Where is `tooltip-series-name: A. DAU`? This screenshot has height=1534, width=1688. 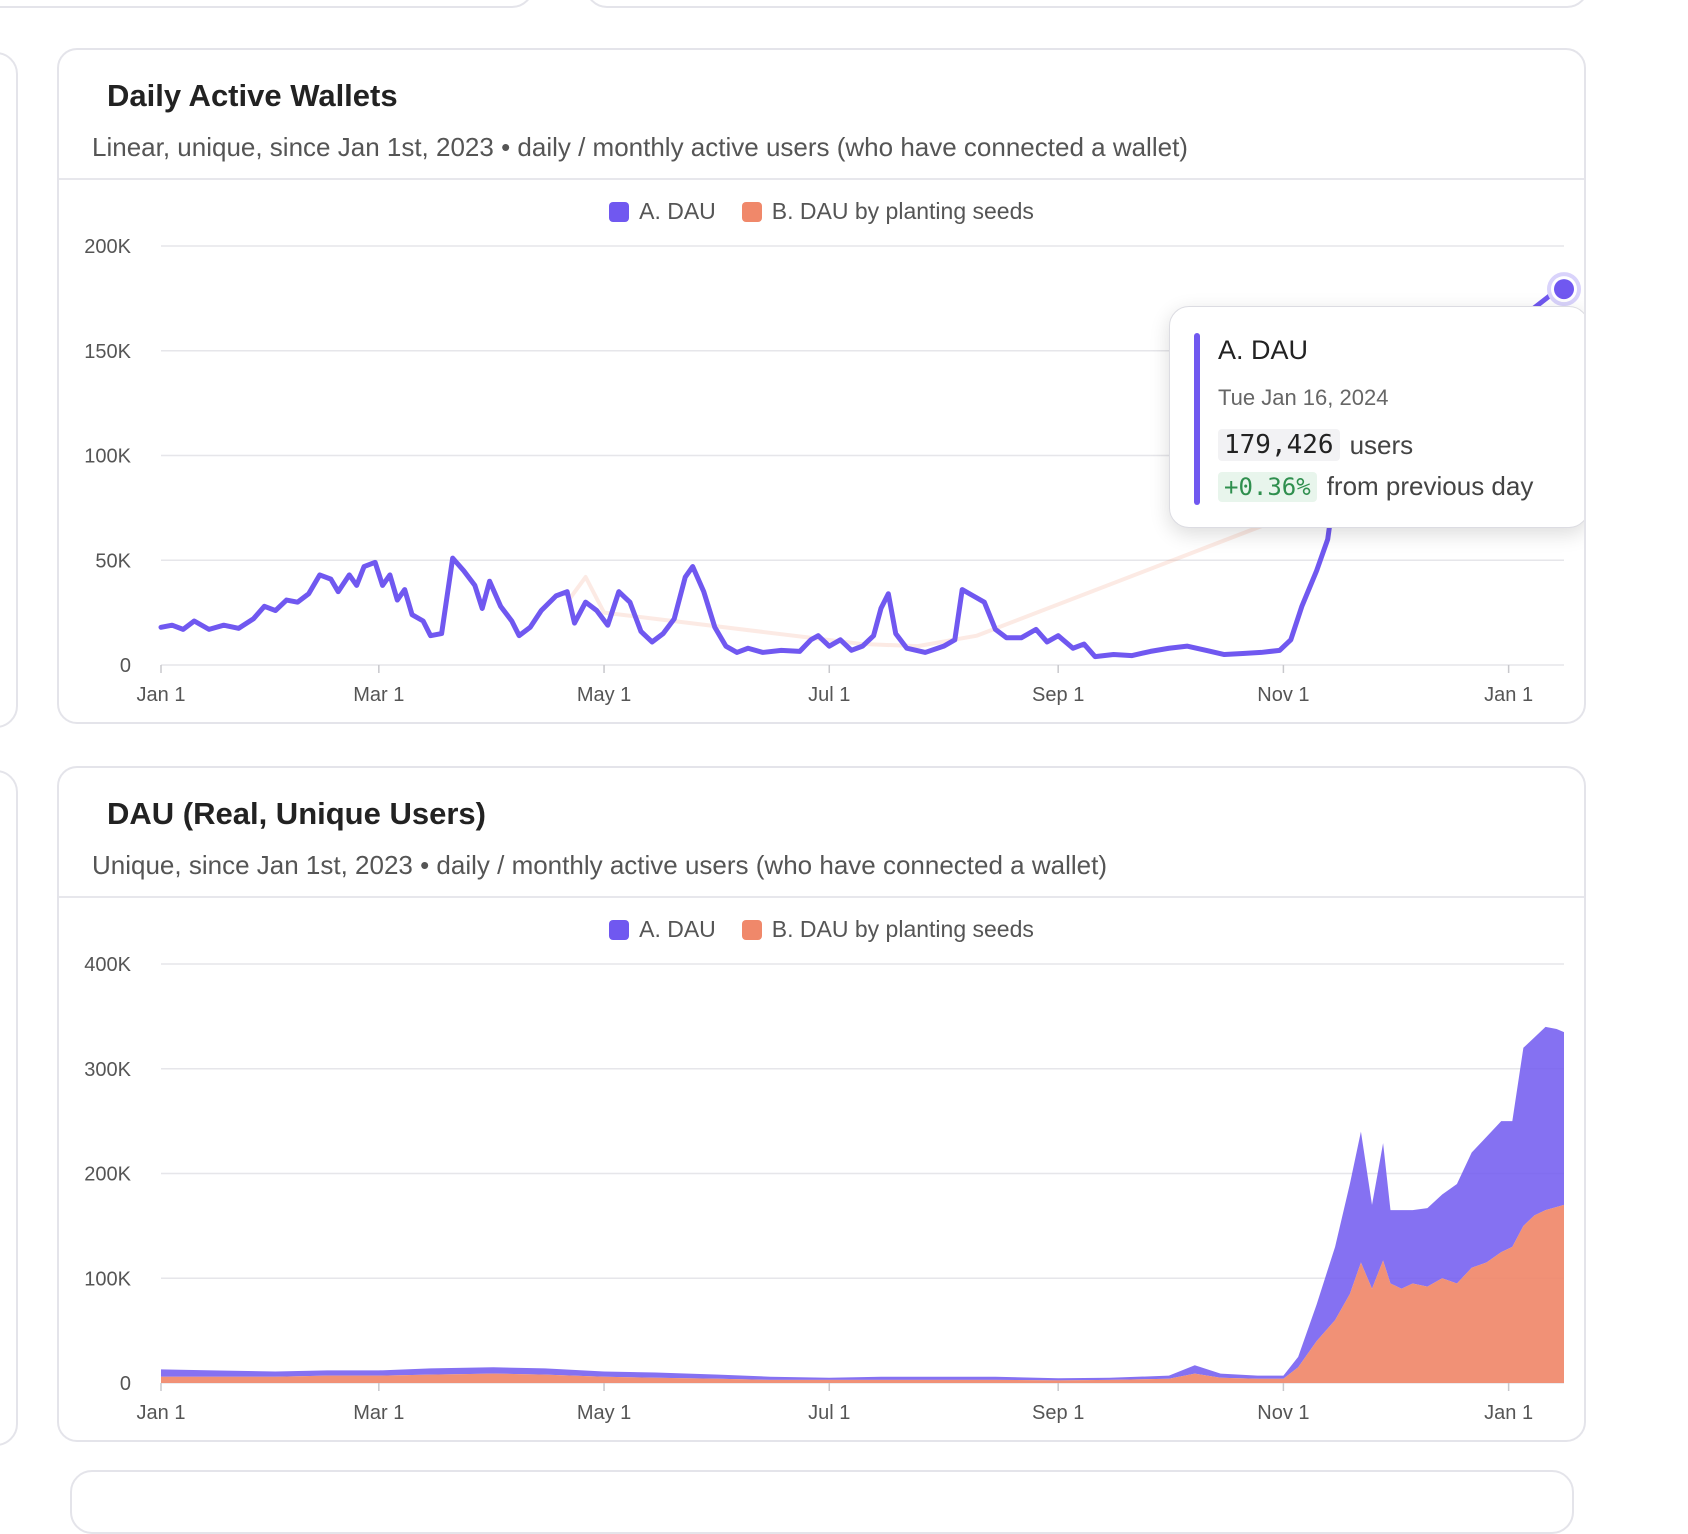 tooltip-series-name: A. DAU is located at coordinates (1263, 350).